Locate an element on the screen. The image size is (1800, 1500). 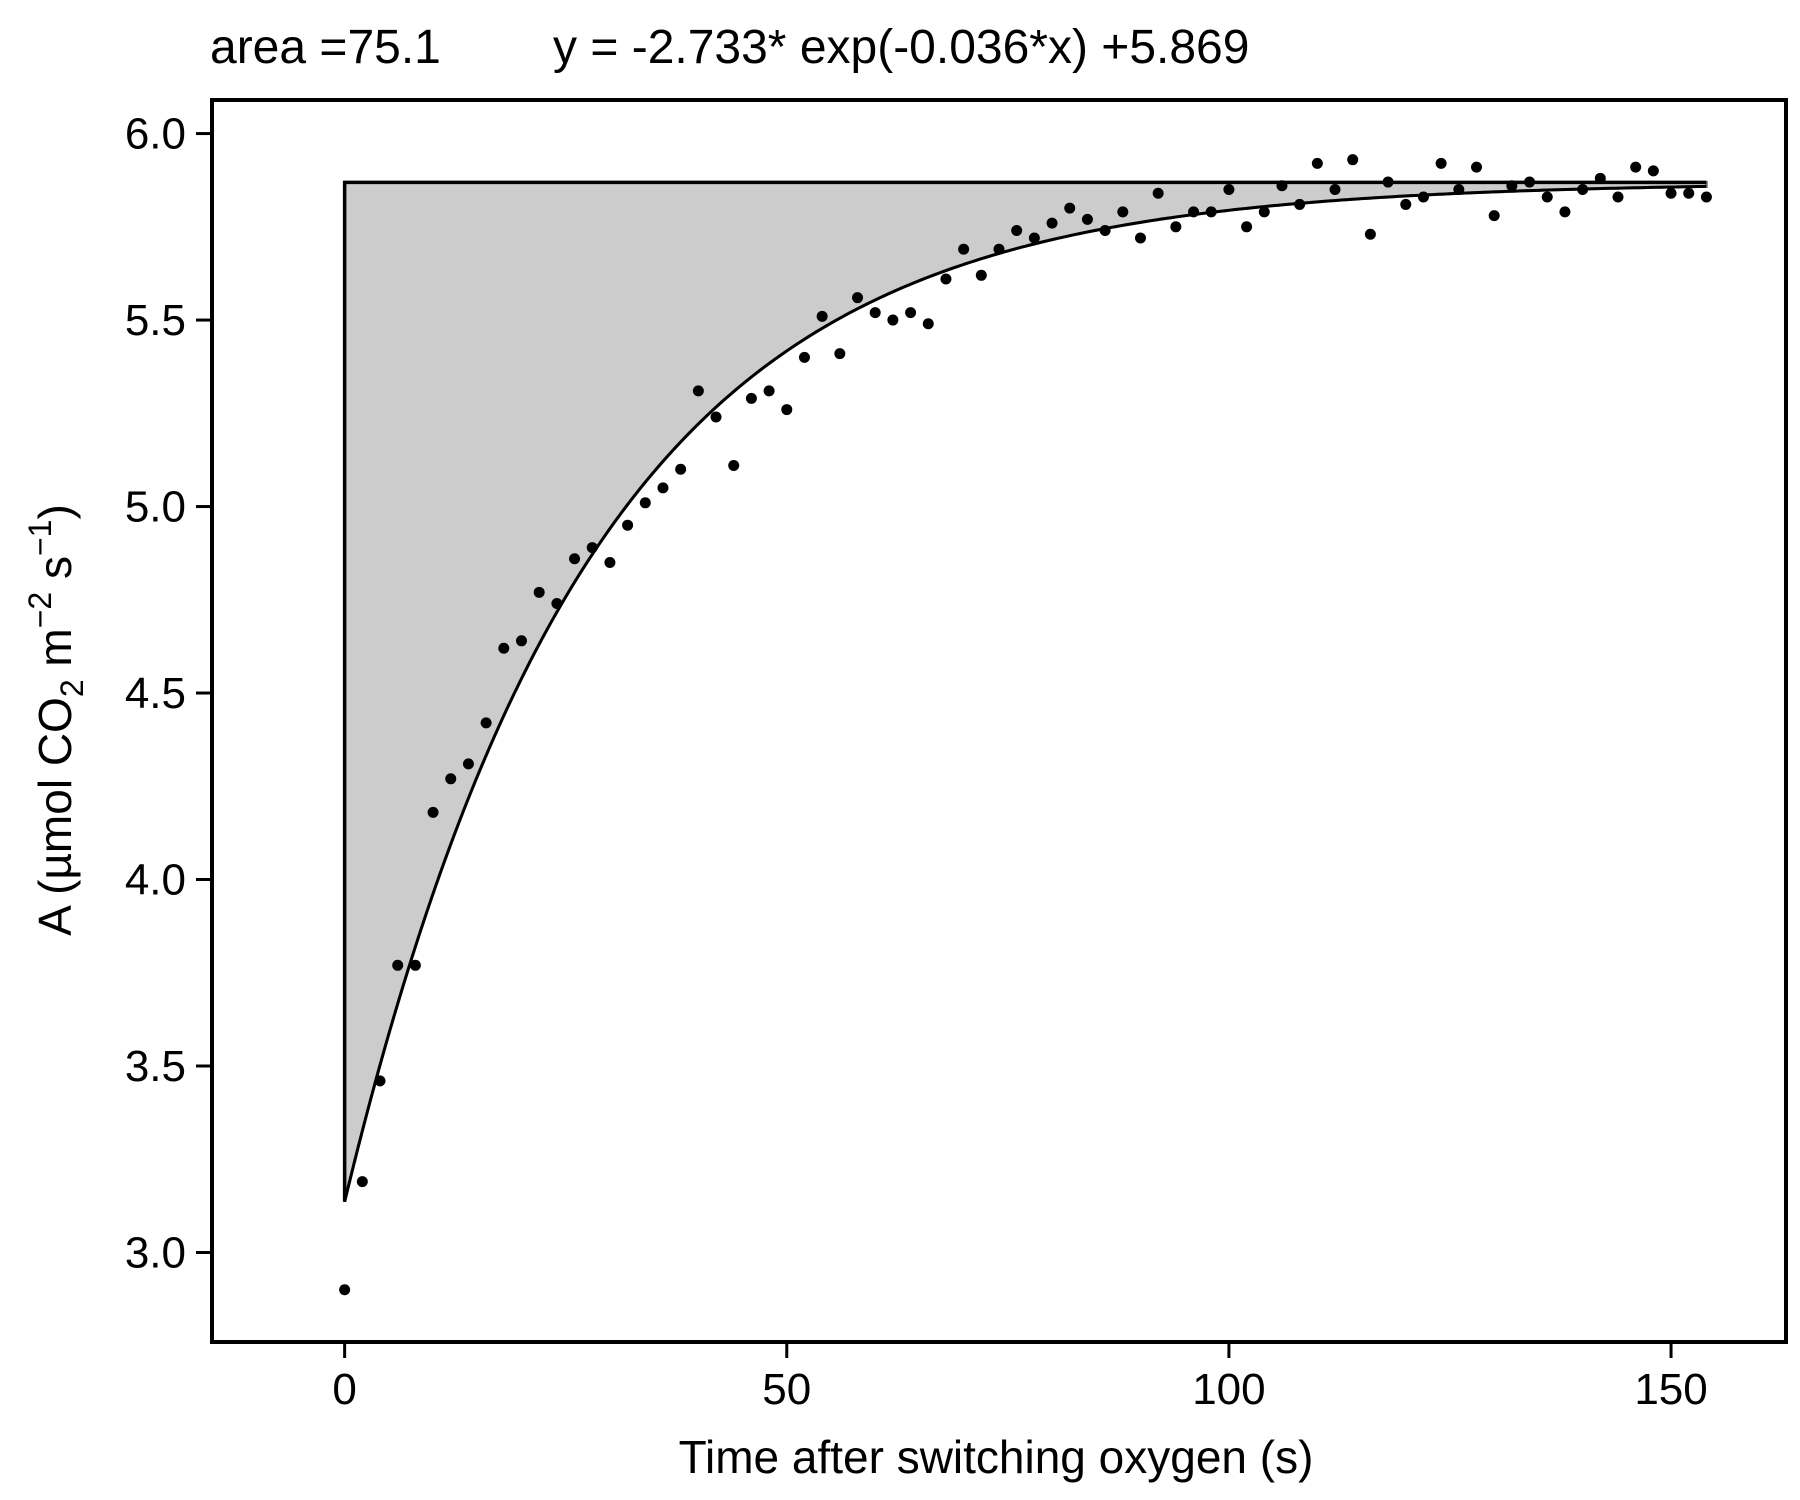
y-tick-label: 5.5 is located at coordinates (155, 320).